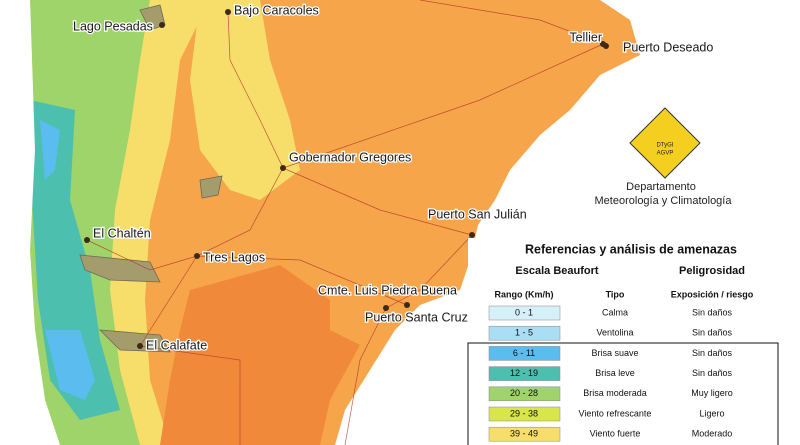  I want to click on legend-range: 20 - 28, so click(524, 393).